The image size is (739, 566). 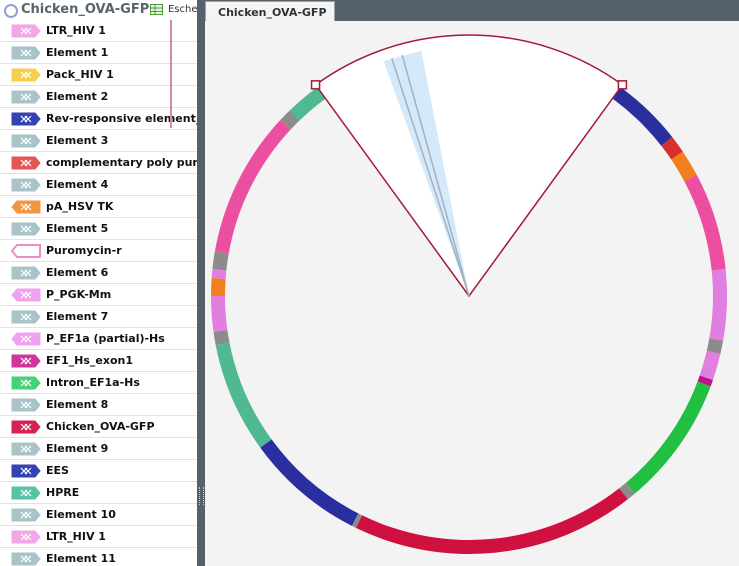 I want to click on feature-row: Pack_HIV 1, so click(x=98, y=75).